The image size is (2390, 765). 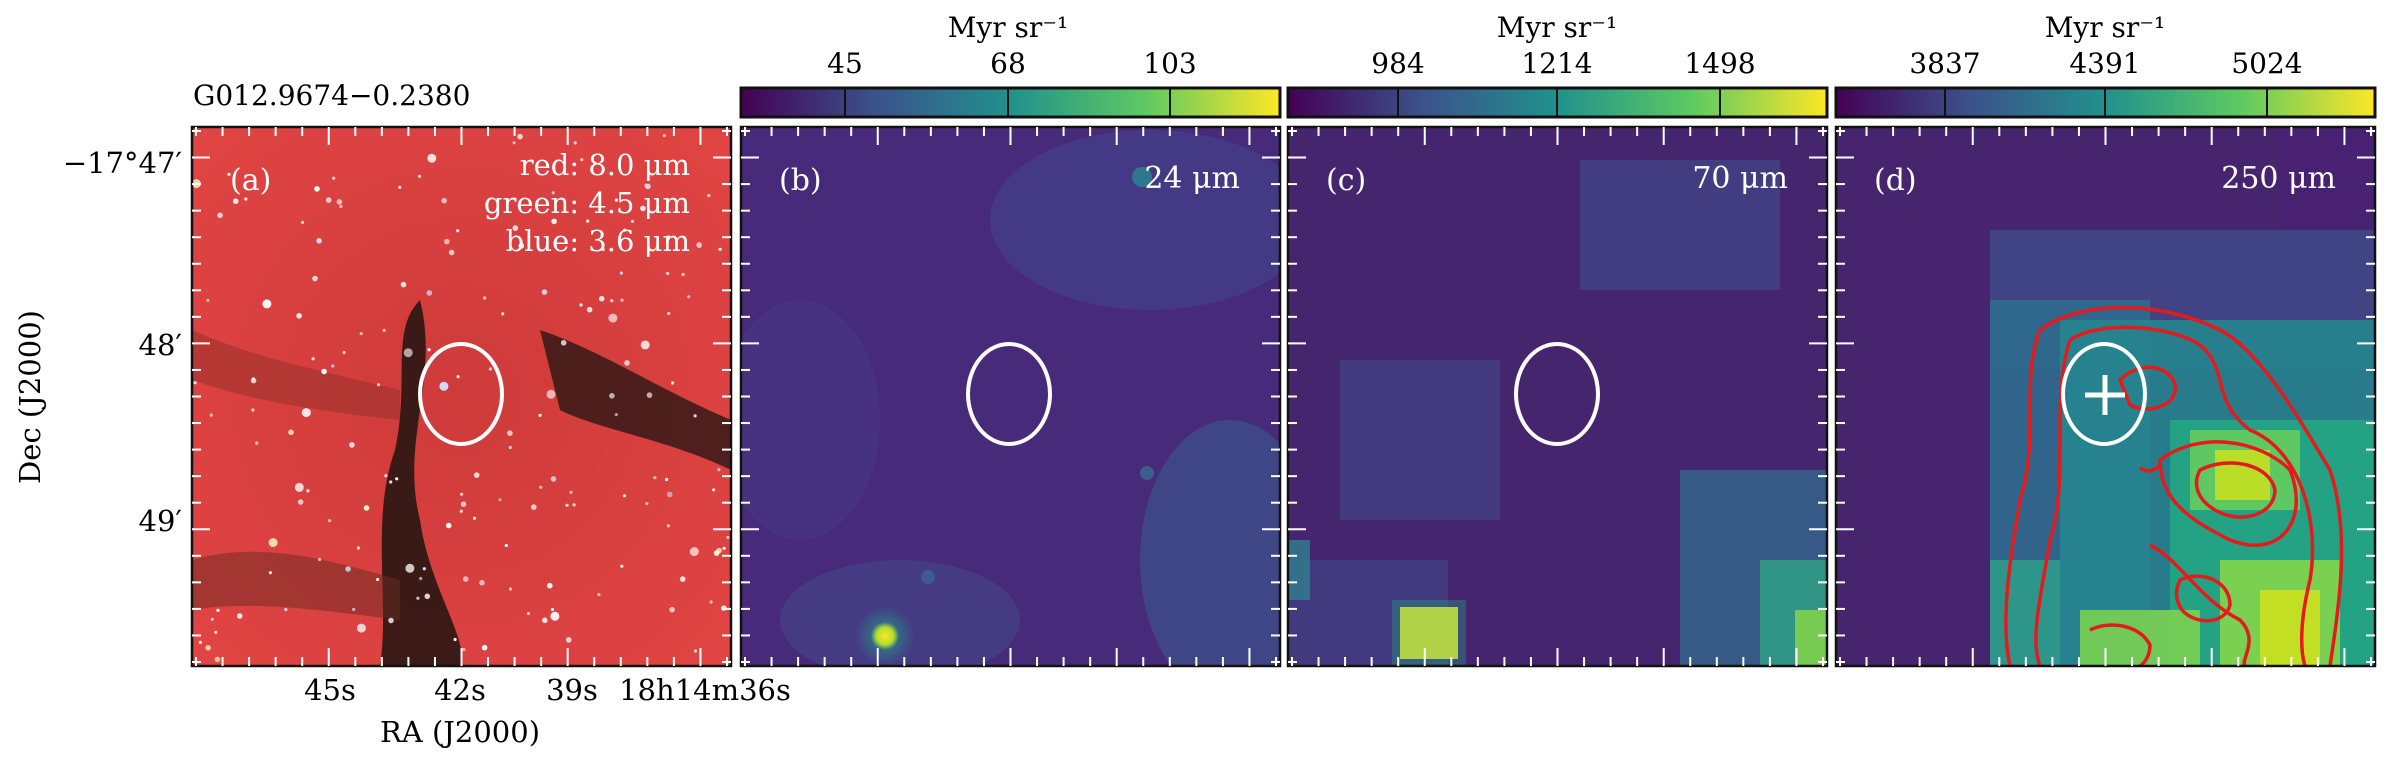 I want to click on panel-d-label: (d), so click(x=1895, y=180).